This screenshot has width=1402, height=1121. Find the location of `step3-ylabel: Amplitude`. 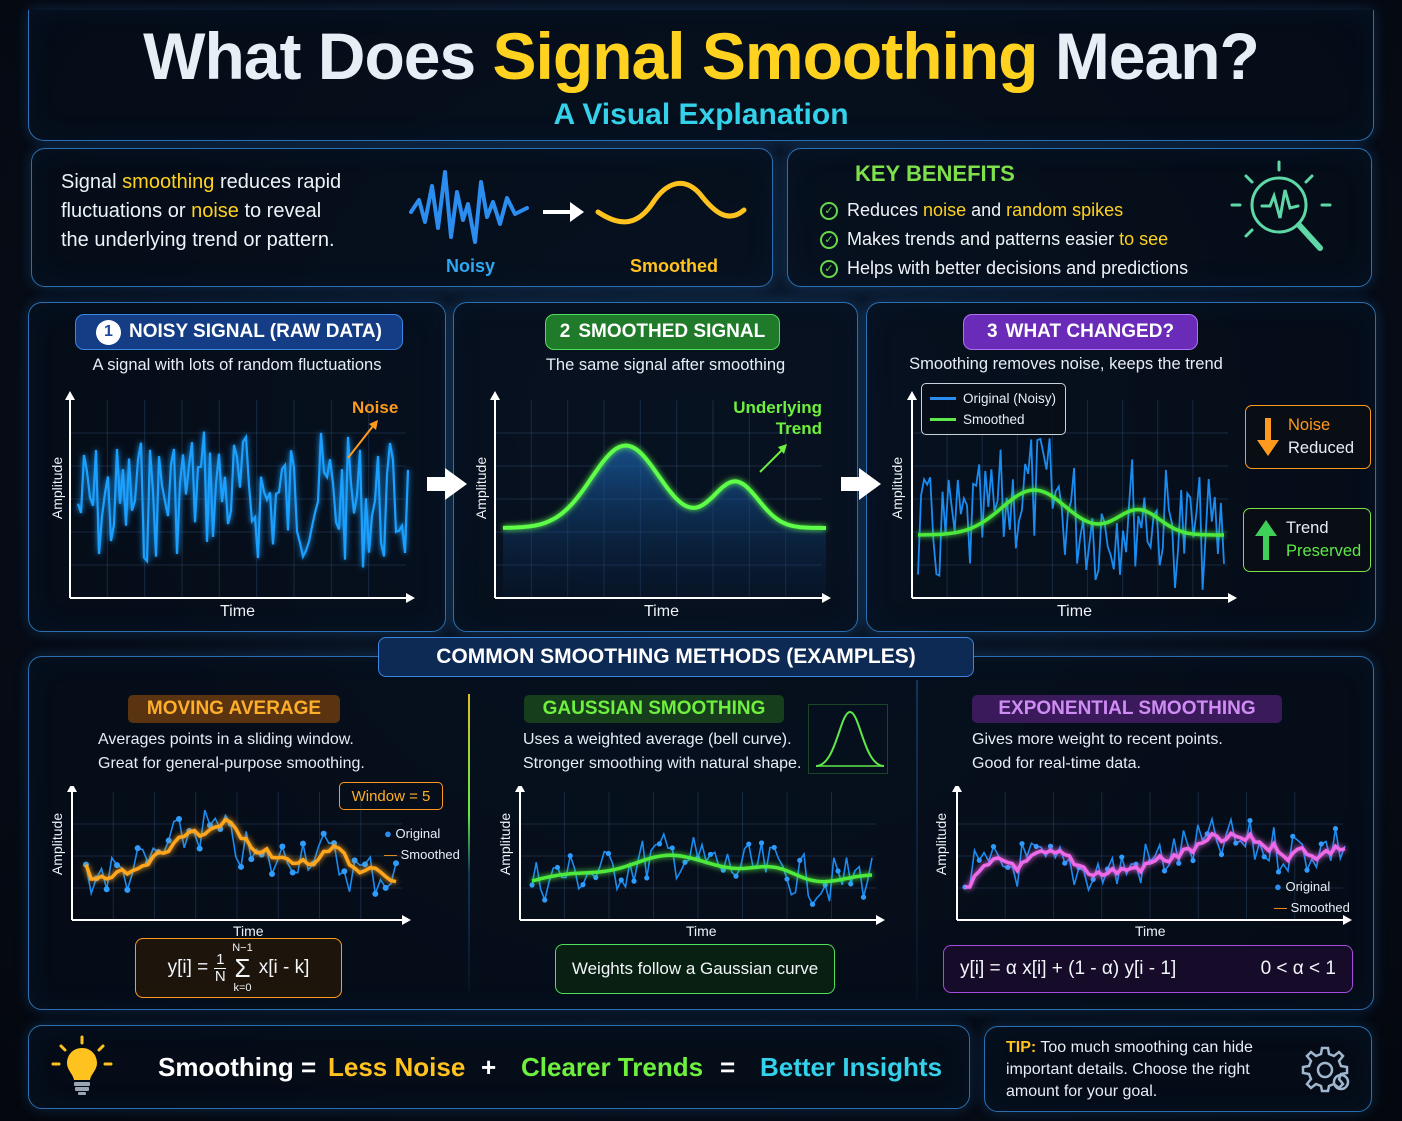

step3-ylabel: Amplitude is located at coordinates (897, 488).